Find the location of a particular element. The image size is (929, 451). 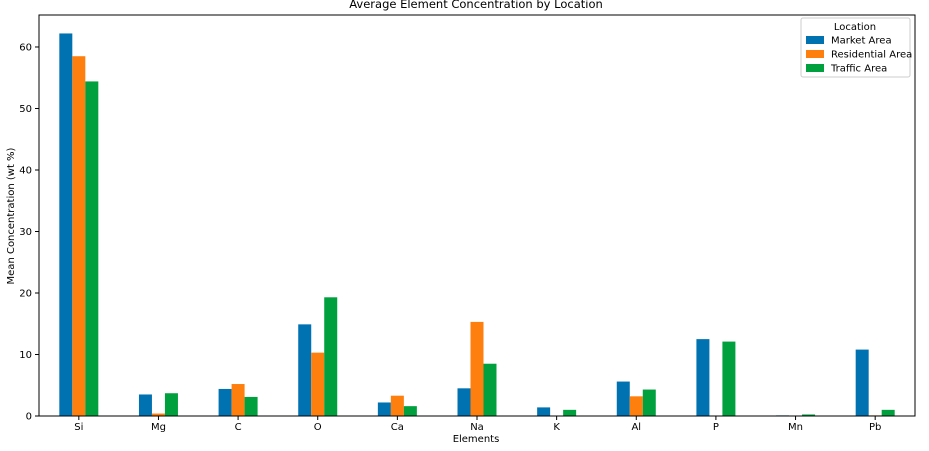

bar-si-market-area is located at coordinates (66, 224).